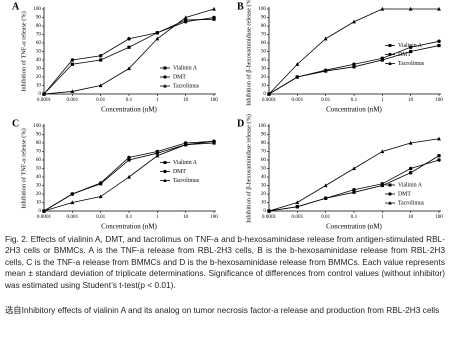  I want to click on x-tick-label: 100, so click(439, 100).